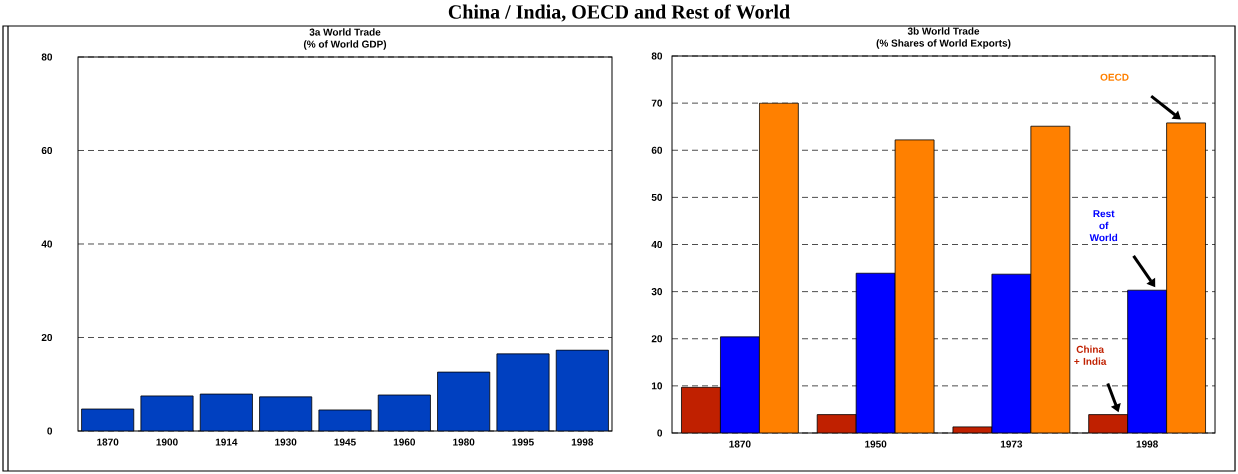 This screenshot has width=1238, height=474. Describe the element at coordinates (943, 31) in the screenshot. I see `chart-title: 3b World Trade` at that location.